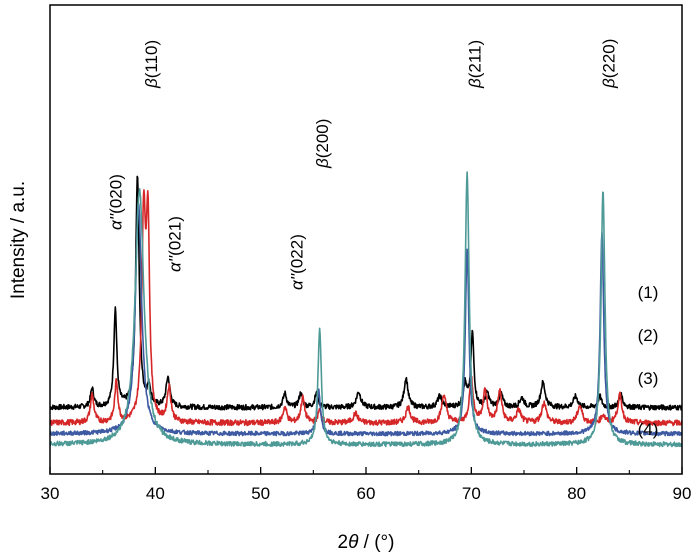  I want to click on peak-label: β(110), so click(151, 64).